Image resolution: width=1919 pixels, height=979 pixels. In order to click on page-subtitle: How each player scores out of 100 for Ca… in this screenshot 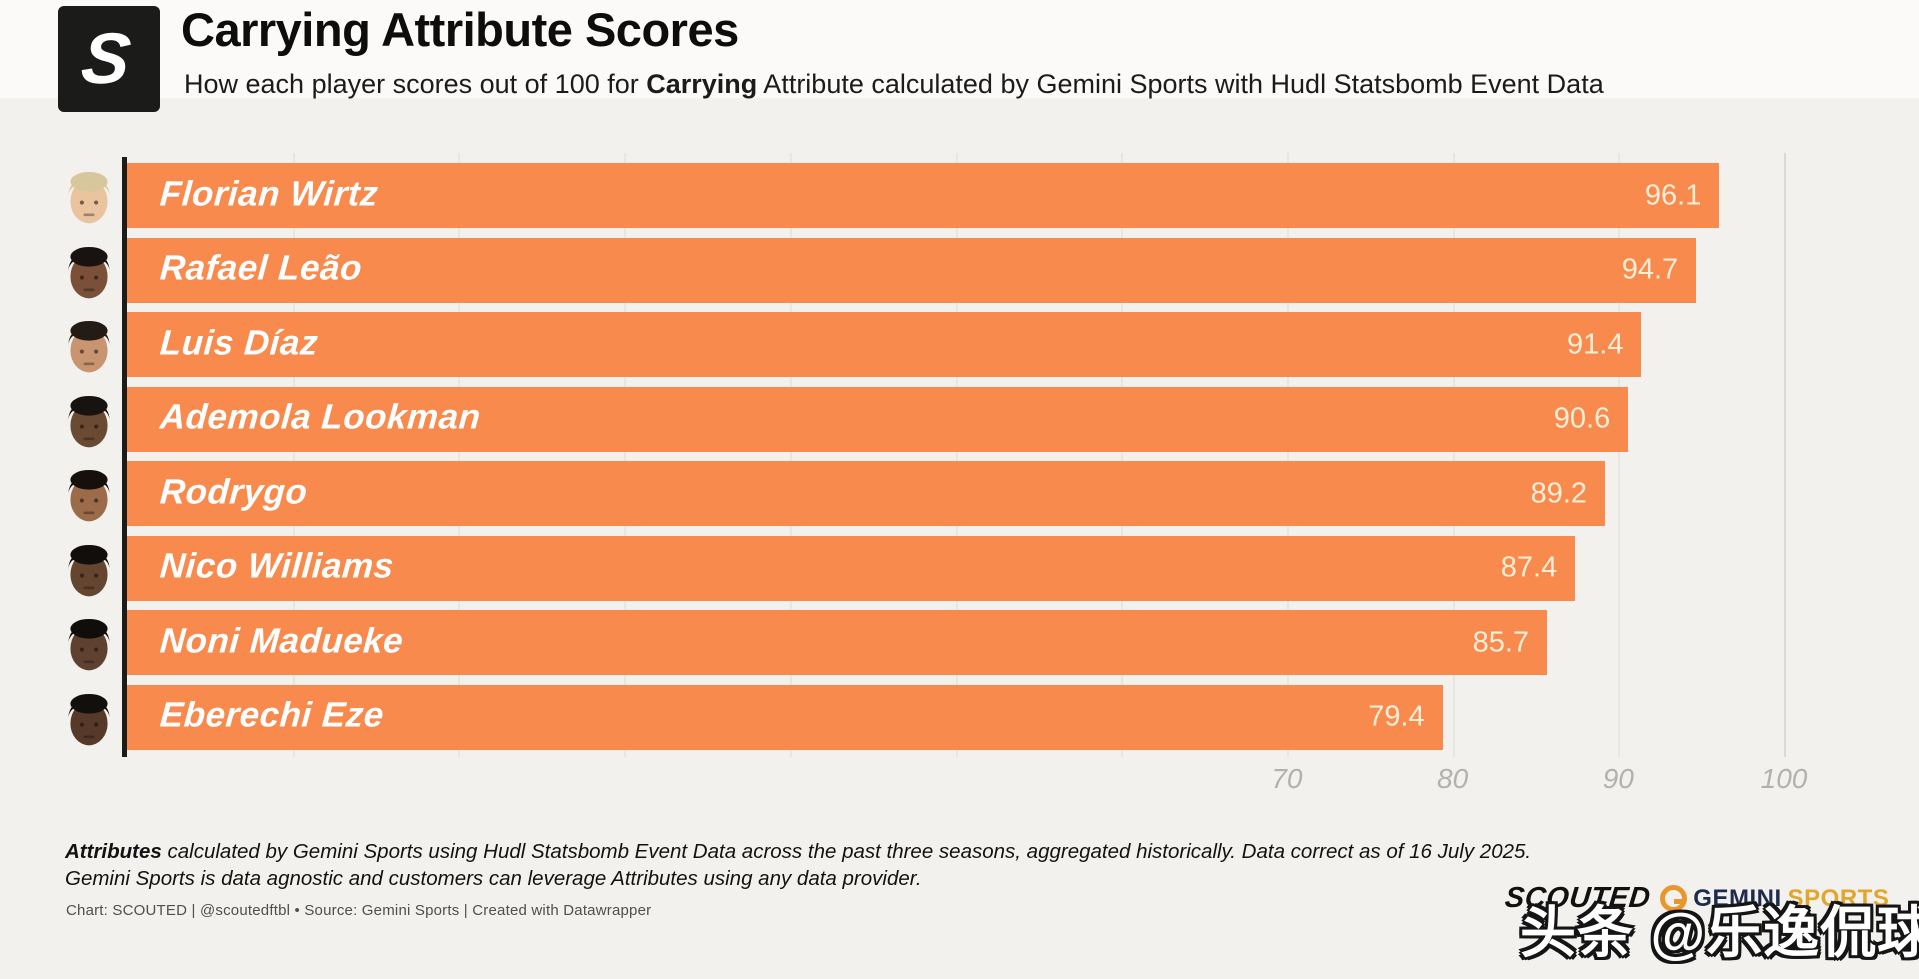, I will do `click(894, 84)`.